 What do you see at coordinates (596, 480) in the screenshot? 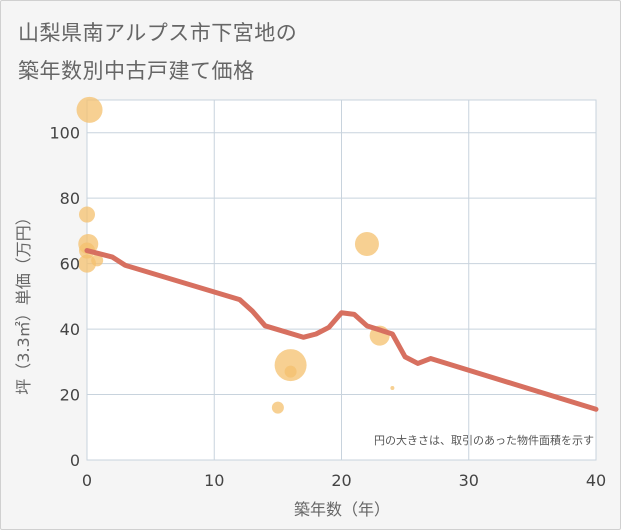
I see `x-tick-label: 40` at bounding box center [596, 480].